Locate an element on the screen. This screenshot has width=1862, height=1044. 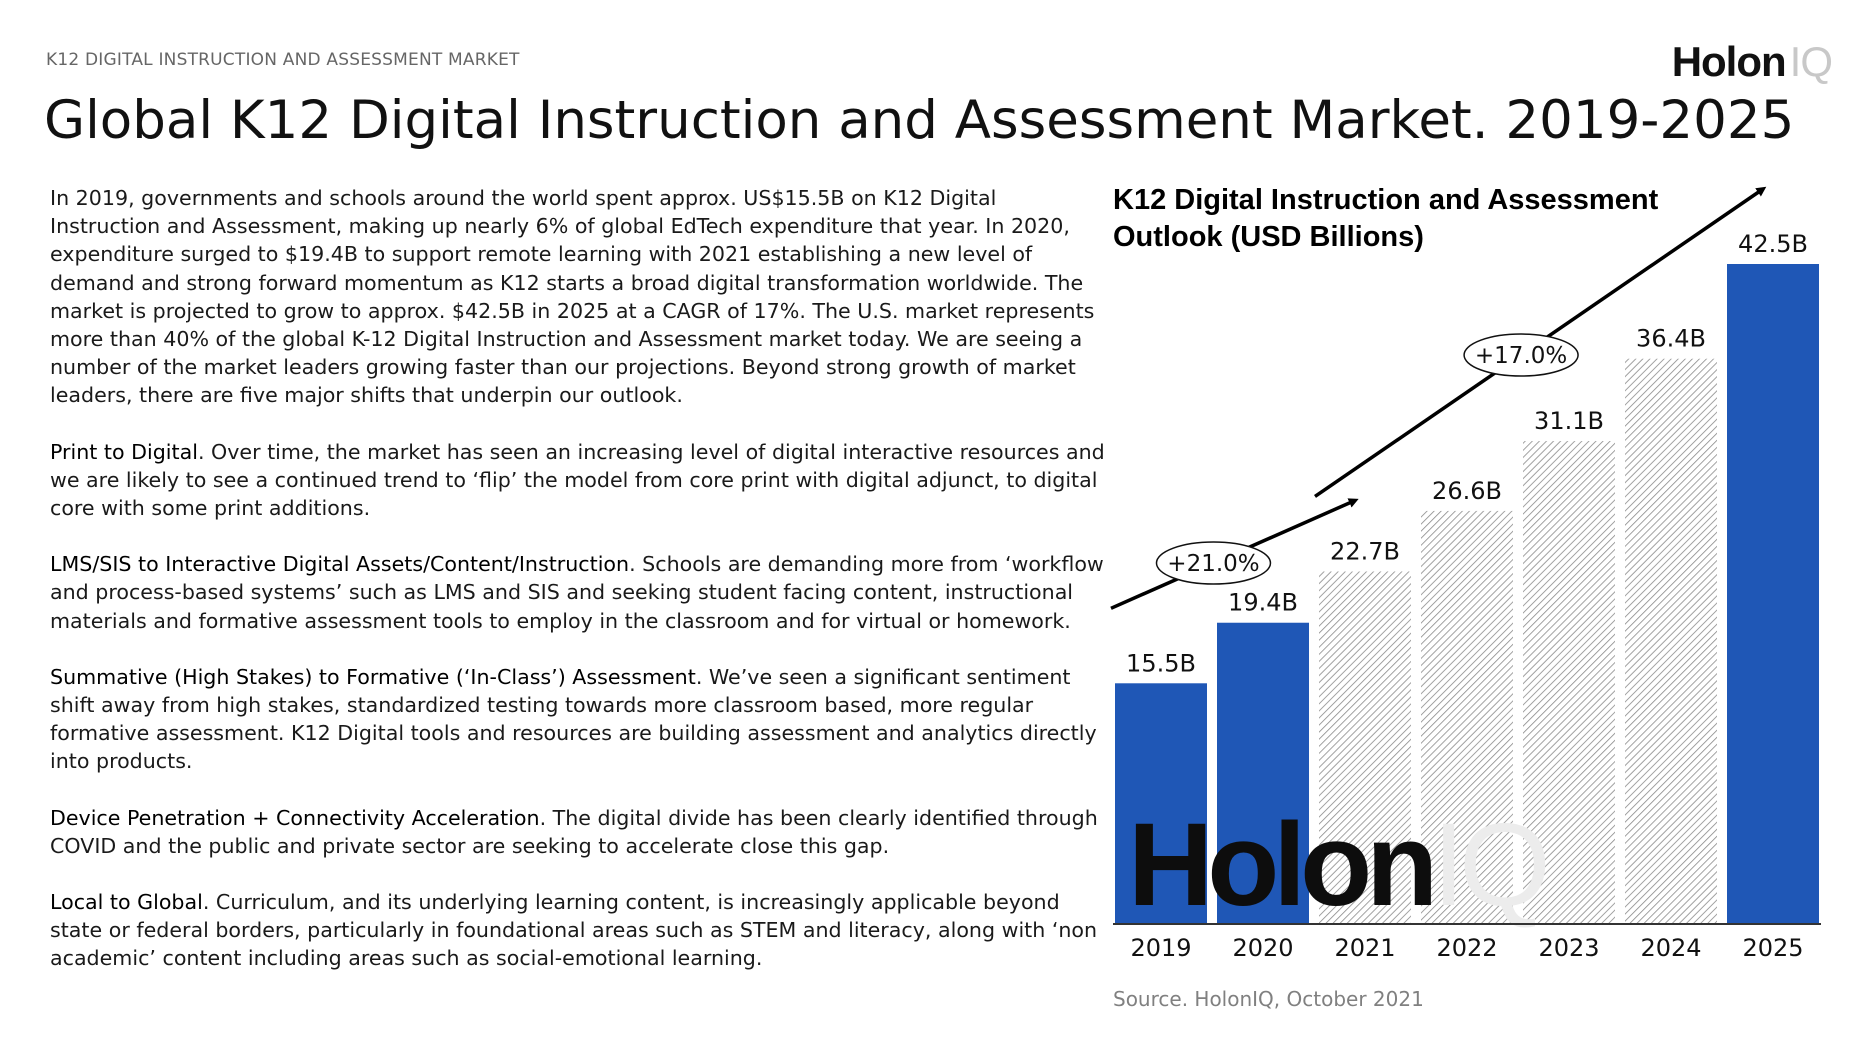
logo-iq: IQ is located at coordinates (1811, 61).